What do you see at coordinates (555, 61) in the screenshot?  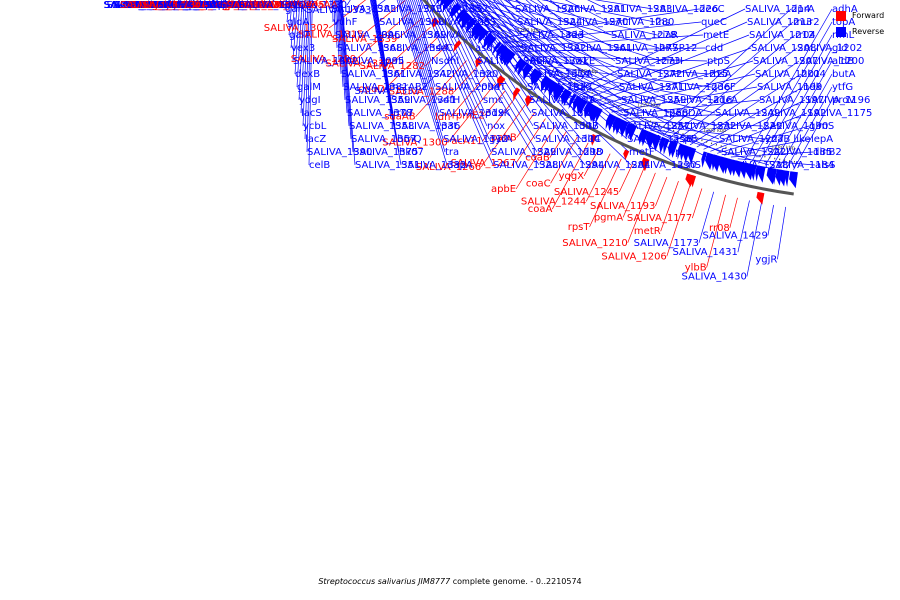 I see `gene-label: SALIVA_1321` at bounding box center [555, 61].